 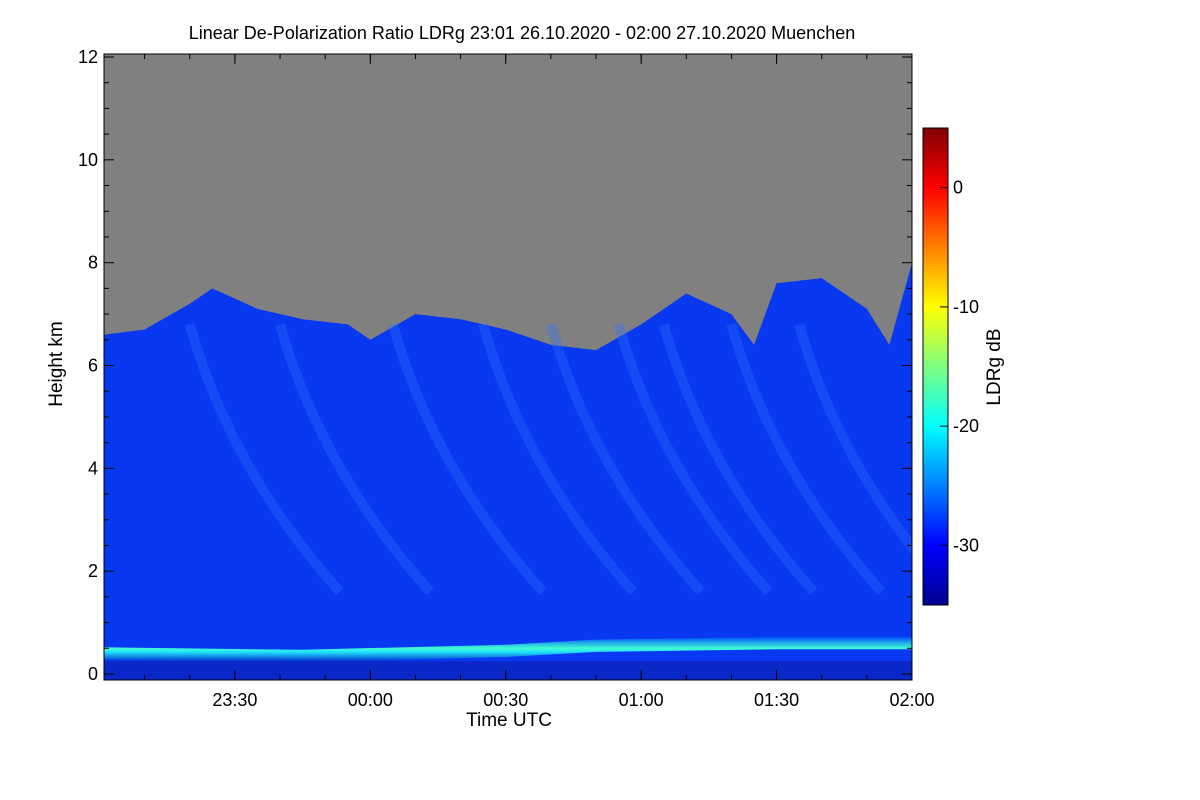 I want to click on y-tick-label: 10, so click(x=88, y=160).